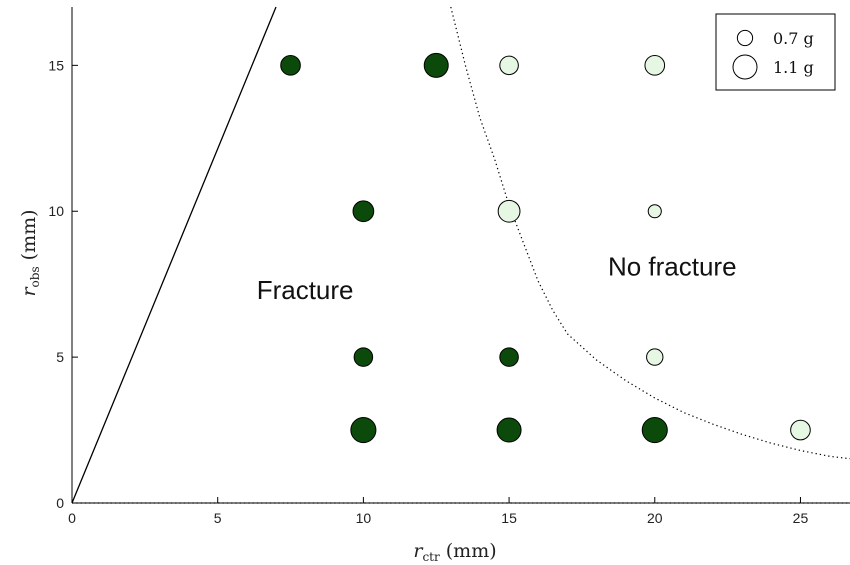  What do you see at coordinates (305, 290) in the screenshot?
I see `region-label-0: Fracture` at bounding box center [305, 290].